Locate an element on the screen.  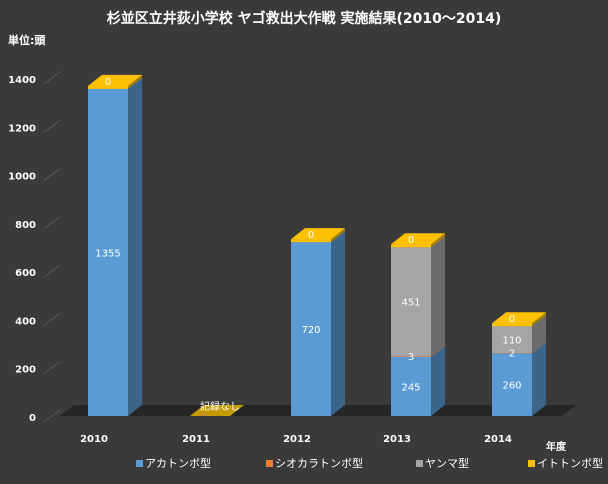
empty-bar-plate is located at coordinates (217, 410).